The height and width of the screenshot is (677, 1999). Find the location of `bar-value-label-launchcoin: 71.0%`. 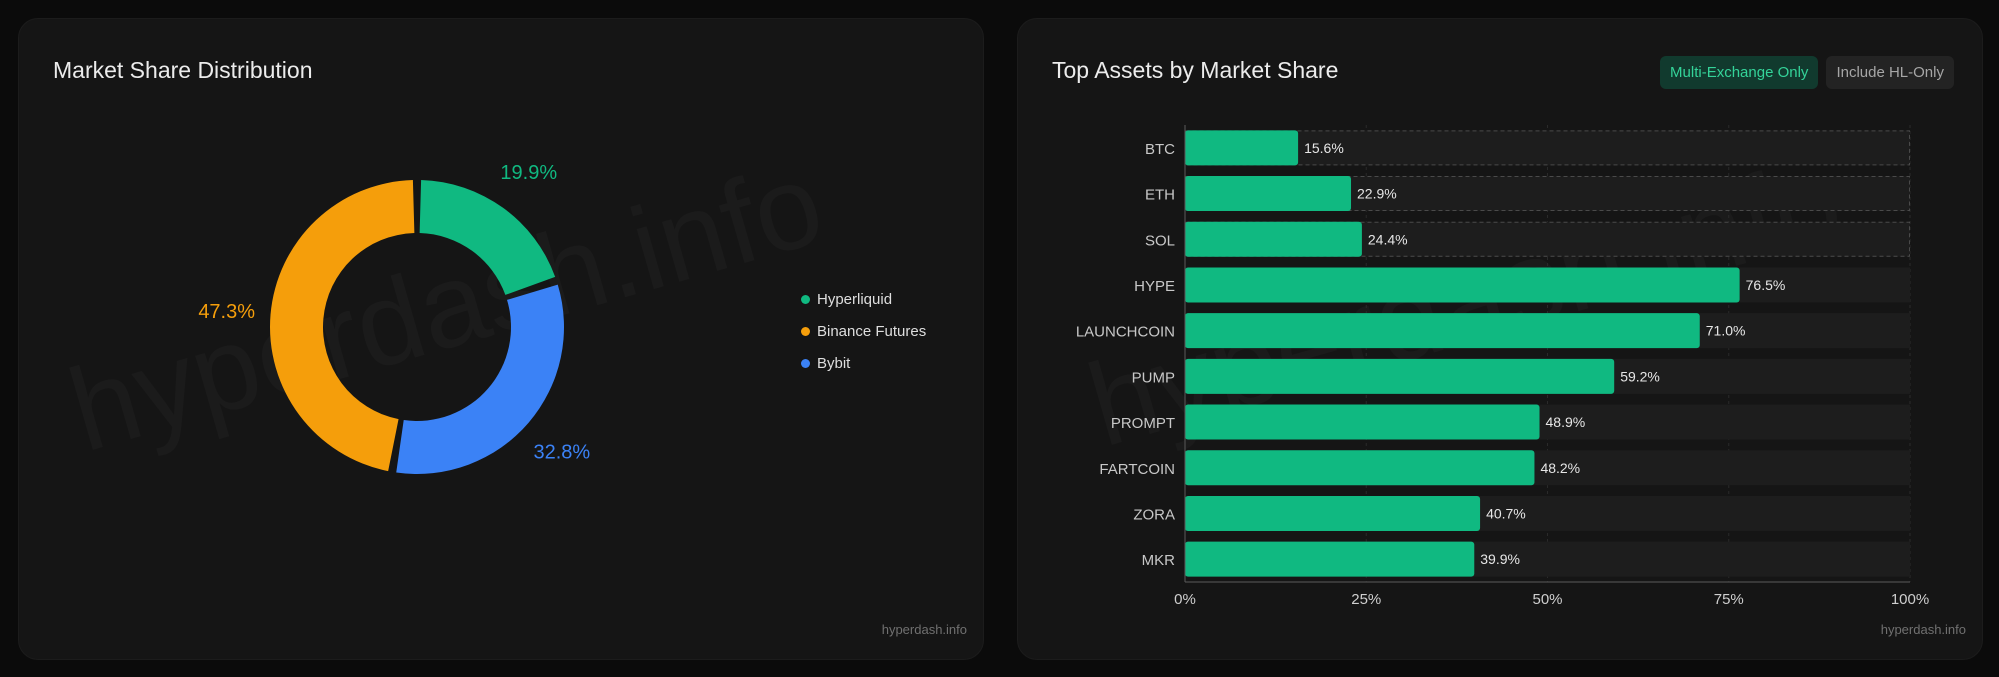

bar-value-label-launchcoin: 71.0% is located at coordinates (1726, 331).